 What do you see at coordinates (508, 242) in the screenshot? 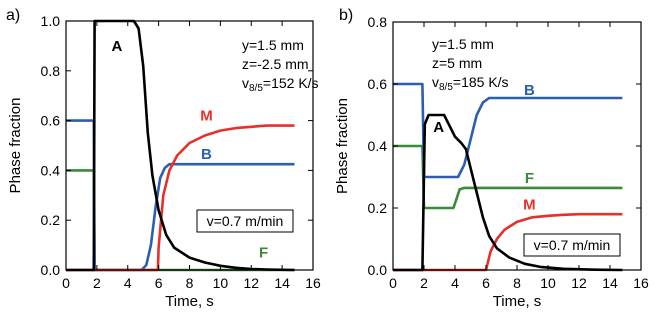
I see `series-line-M` at bounding box center [508, 242].